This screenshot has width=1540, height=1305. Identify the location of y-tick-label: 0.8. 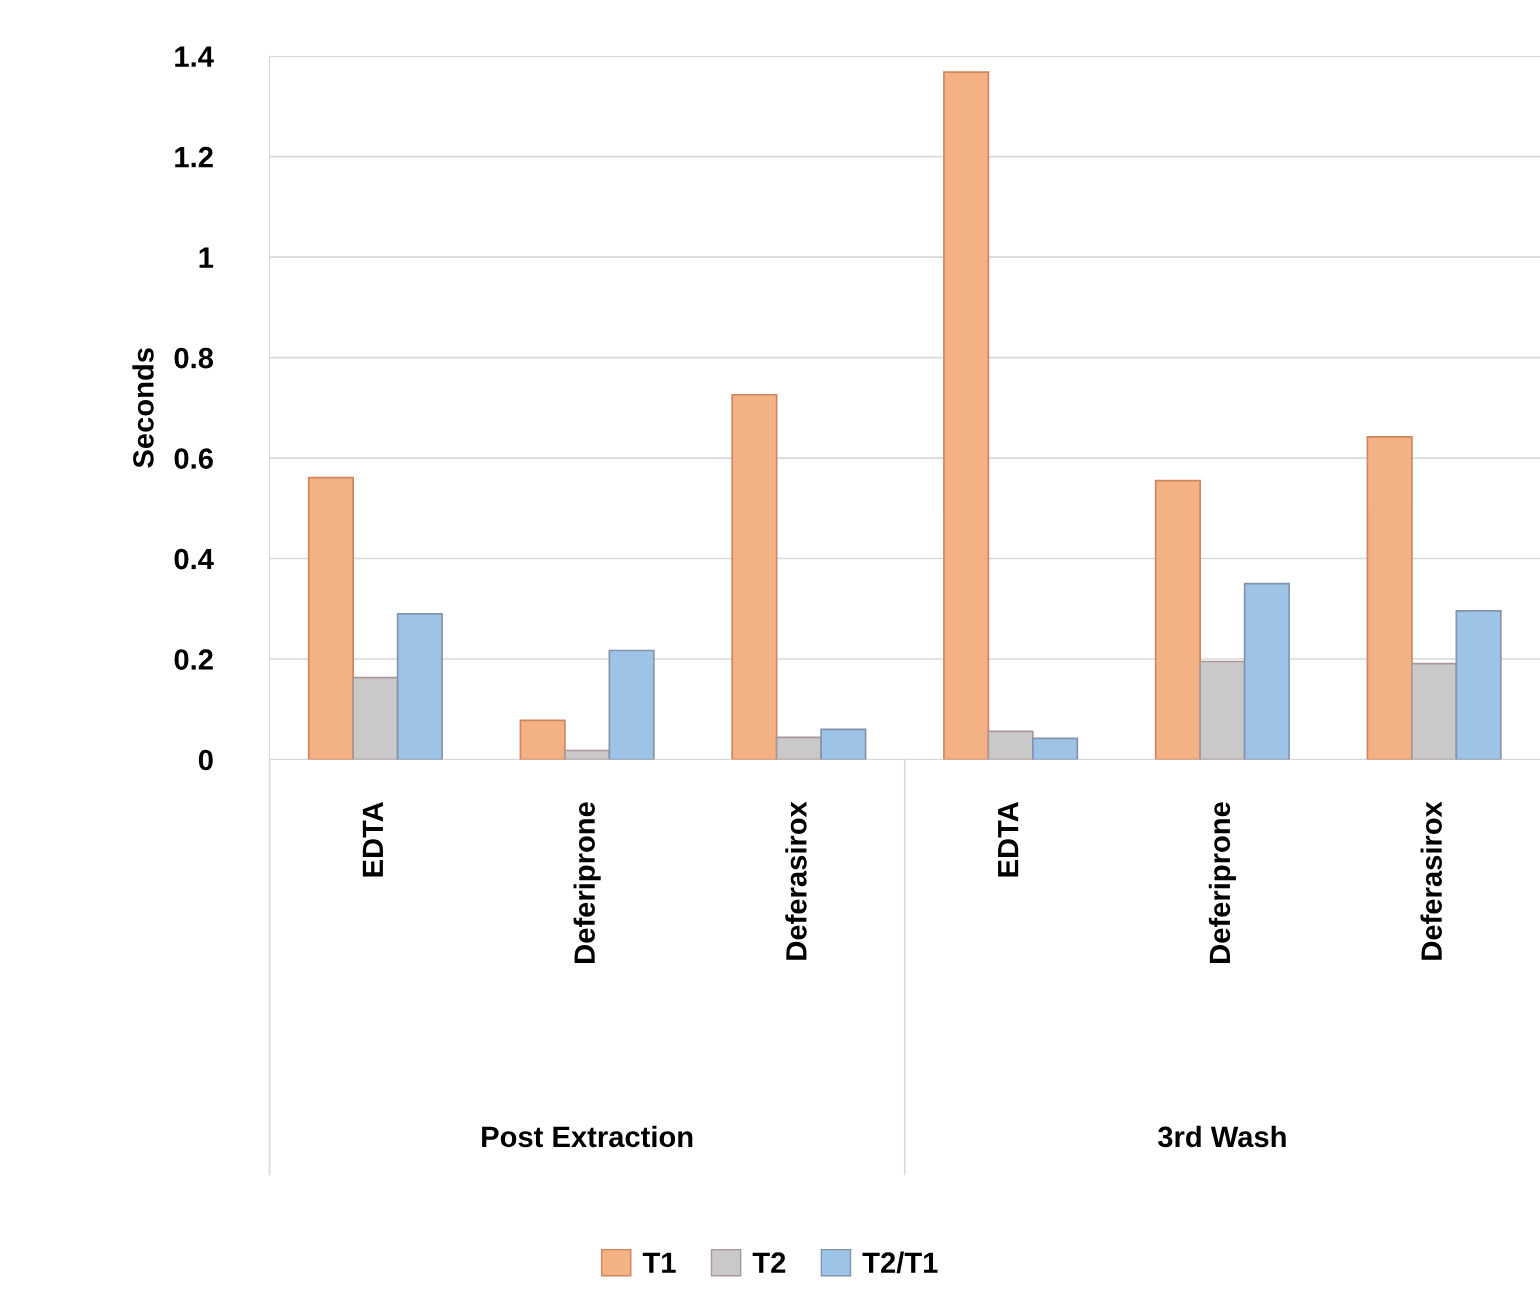
(194, 358).